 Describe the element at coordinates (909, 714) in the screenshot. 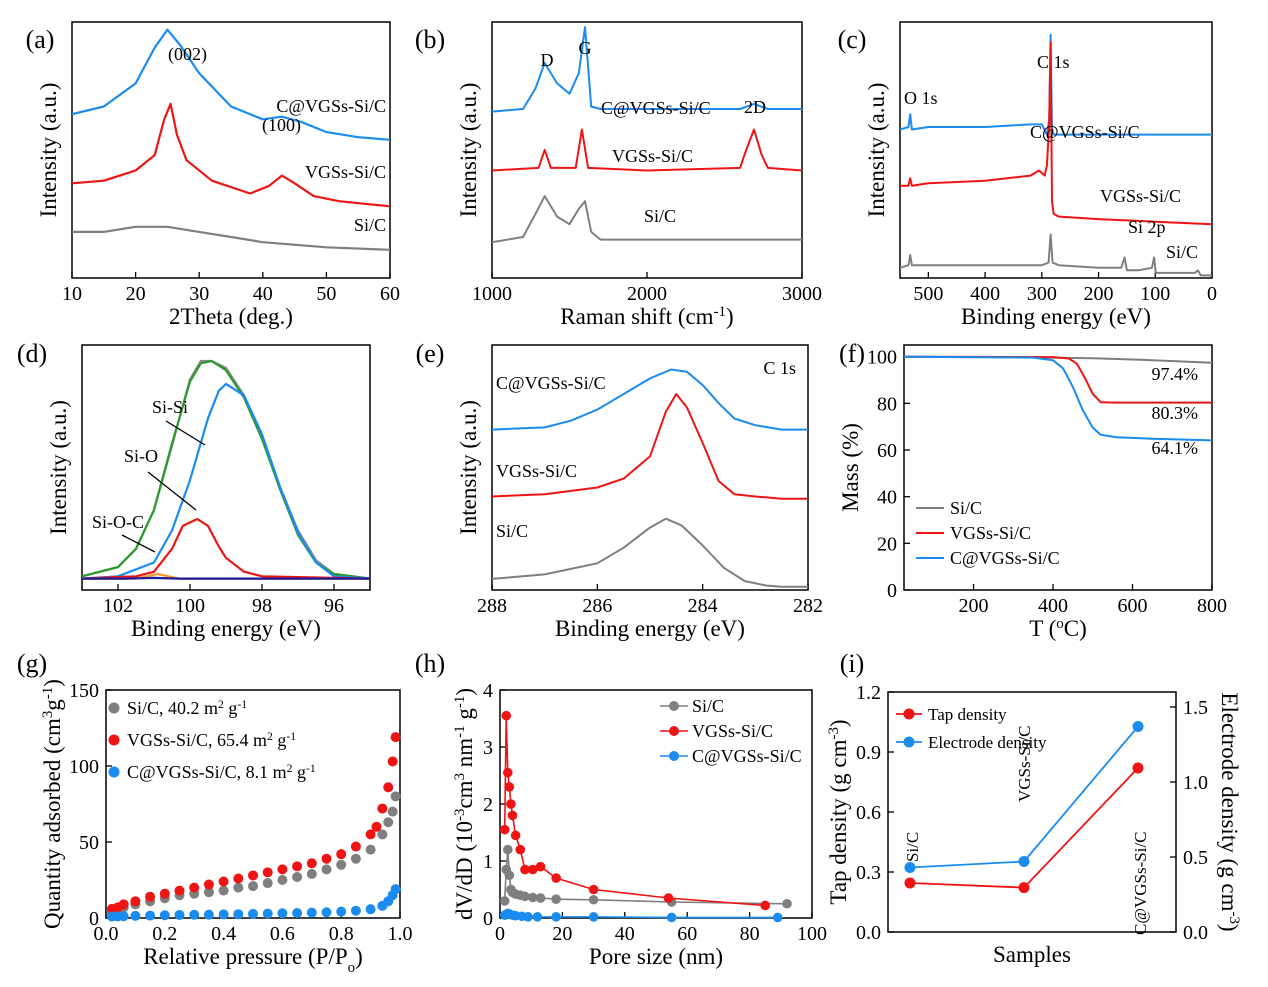

I see `legend-marker-i` at that location.